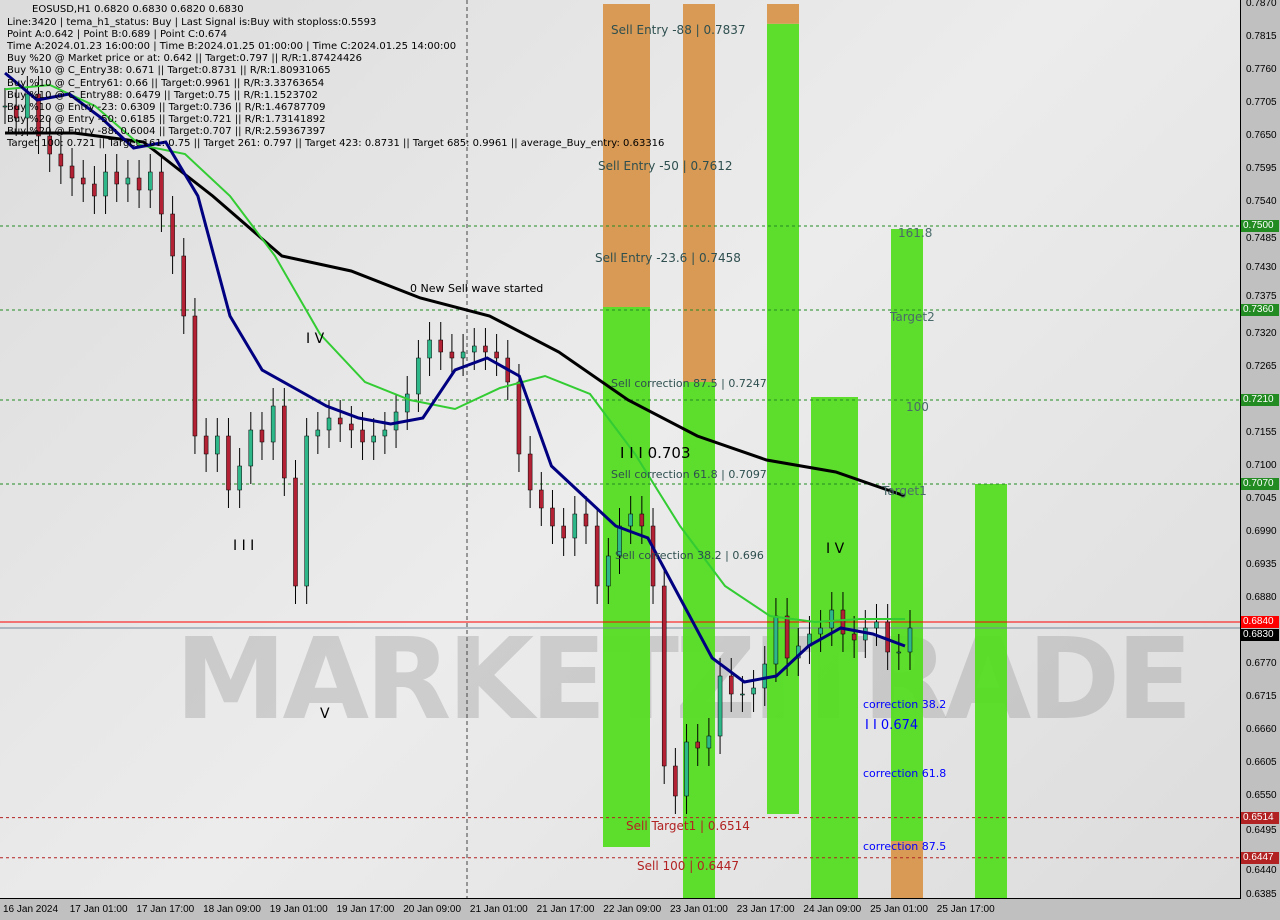 The height and width of the screenshot is (920, 1280). Describe the element at coordinates (832, 909) in the screenshot. I see `time-tick-label: 24 Jan 09:00` at that location.